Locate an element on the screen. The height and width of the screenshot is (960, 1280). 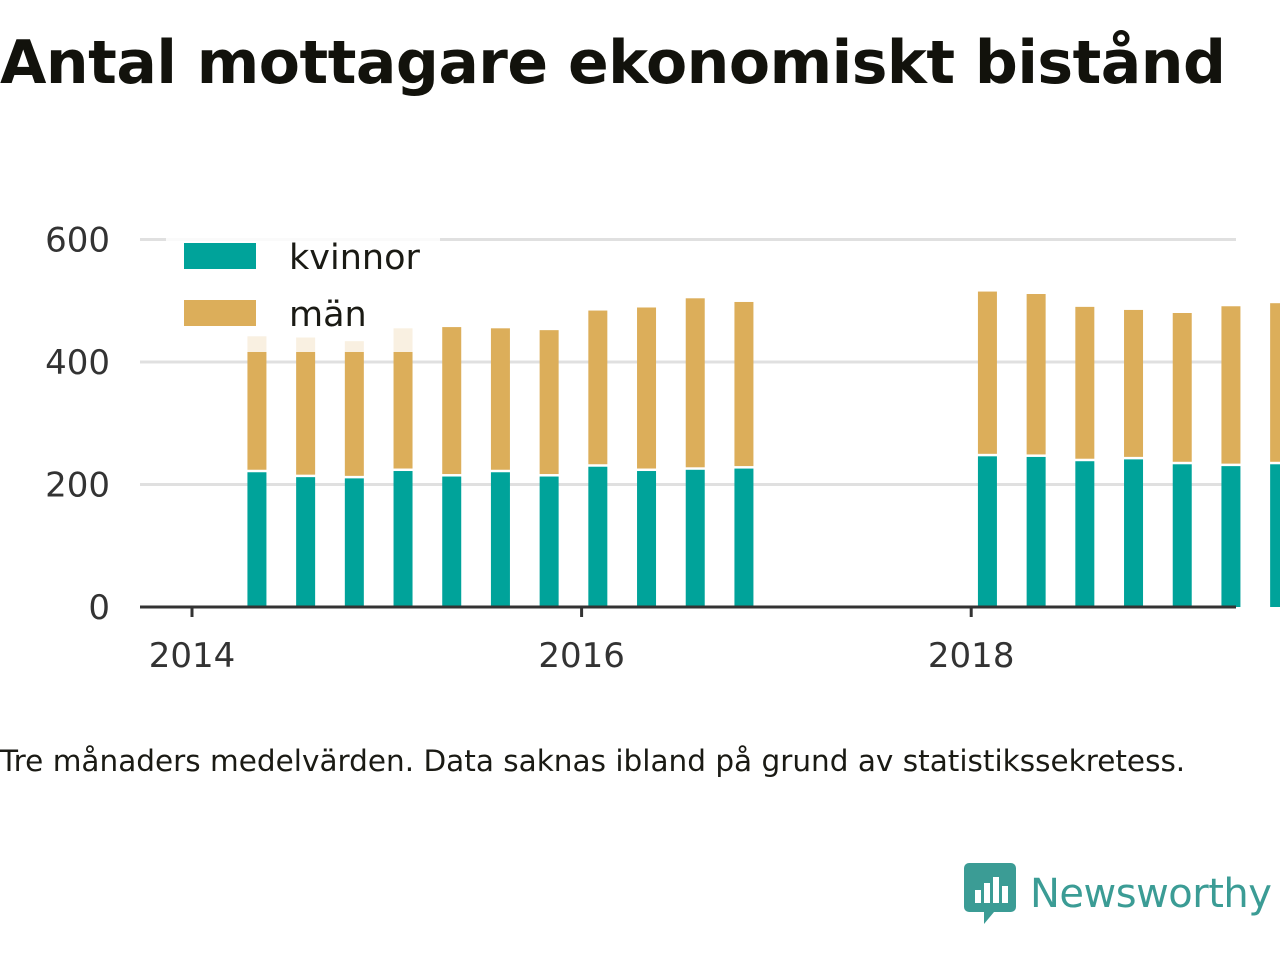
x-tick-label: 2016 is located at coordinates (581, 656).